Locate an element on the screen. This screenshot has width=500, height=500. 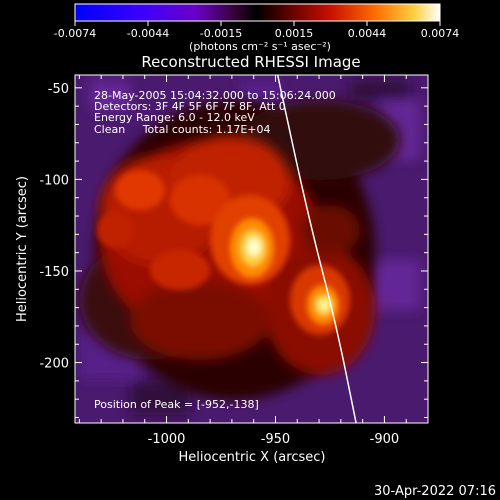
colorbar-unit-label: (photons cm⁻² s⁻¹ asec⁻²) is located at coordinates (260, 46).